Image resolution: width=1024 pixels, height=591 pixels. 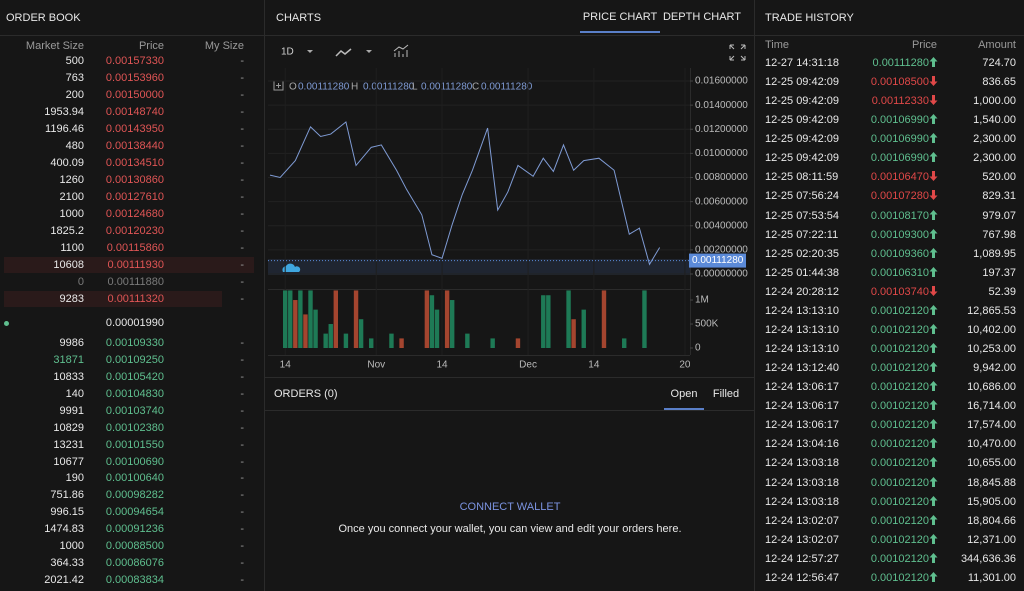 What do you see at coordinates (134, 393) in the screenshot?
I see `price: 0.00104830` at bounding box center [134, 393].